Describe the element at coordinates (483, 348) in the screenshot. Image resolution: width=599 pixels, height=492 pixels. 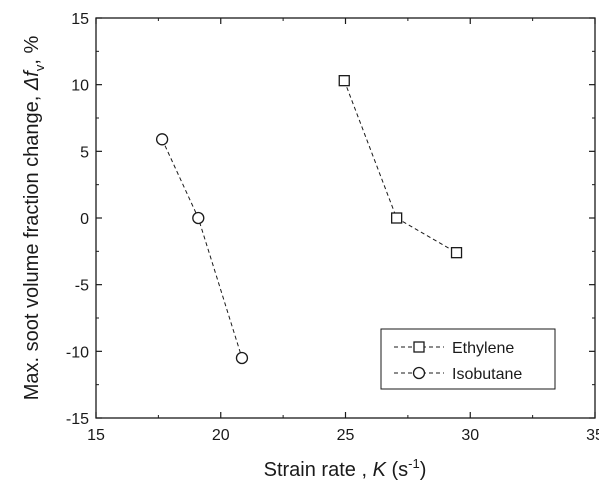
I see `legend-label-ethylene: Ethylene` at that location.